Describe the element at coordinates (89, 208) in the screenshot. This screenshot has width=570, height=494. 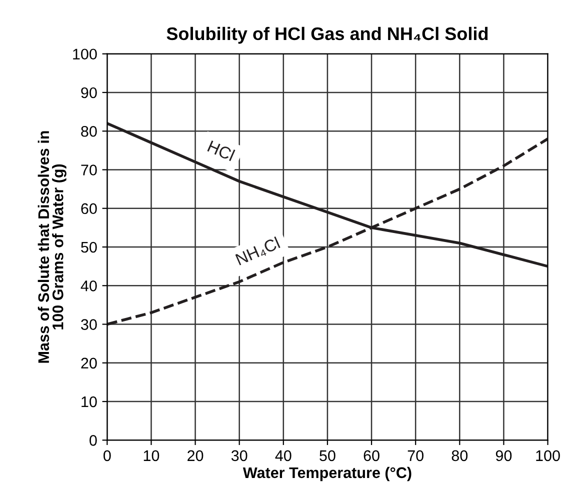
I see `y-tick-label: 60` at that location.